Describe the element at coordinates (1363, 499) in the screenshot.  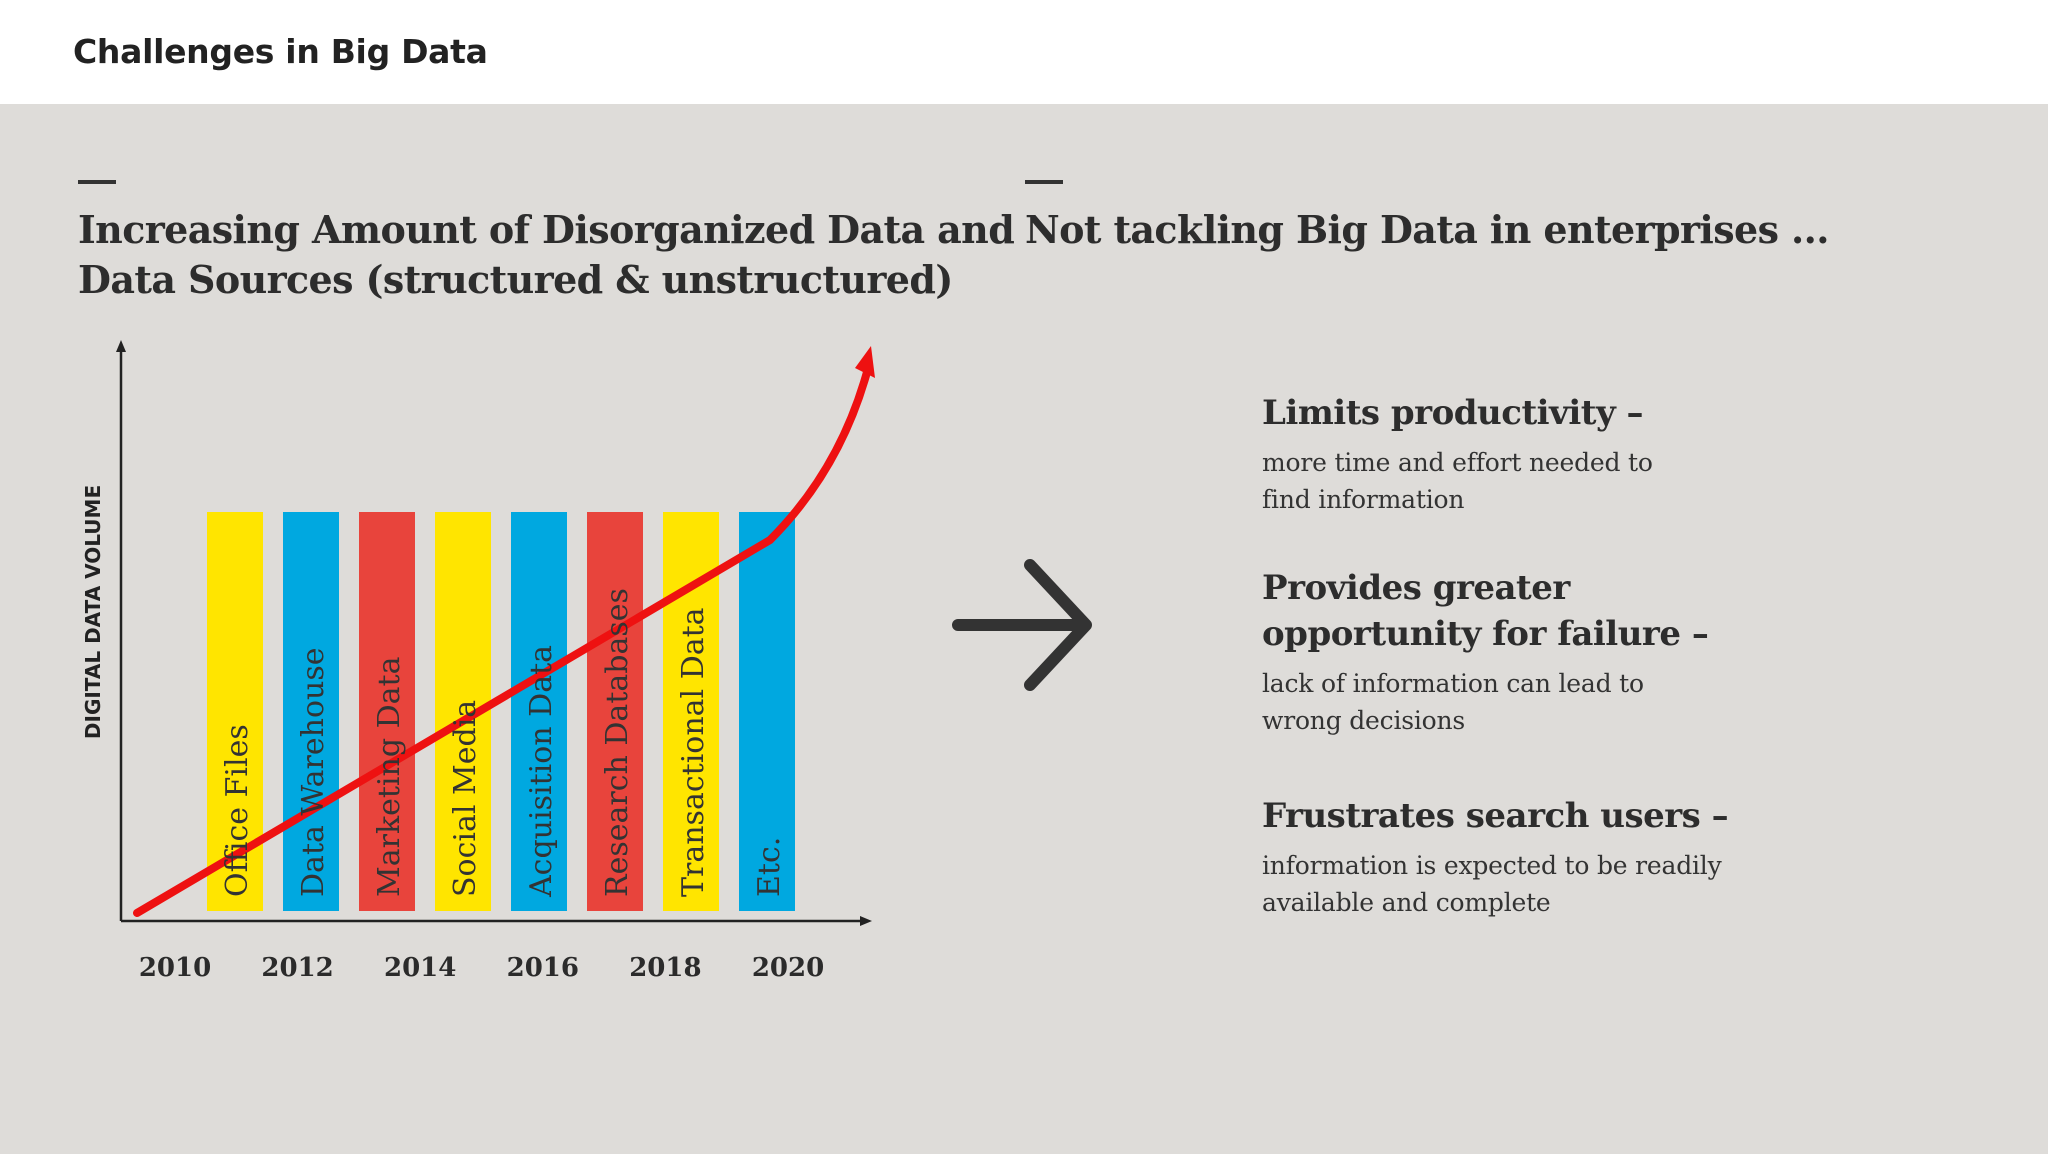
I see `point-description-line: find information` at that location.